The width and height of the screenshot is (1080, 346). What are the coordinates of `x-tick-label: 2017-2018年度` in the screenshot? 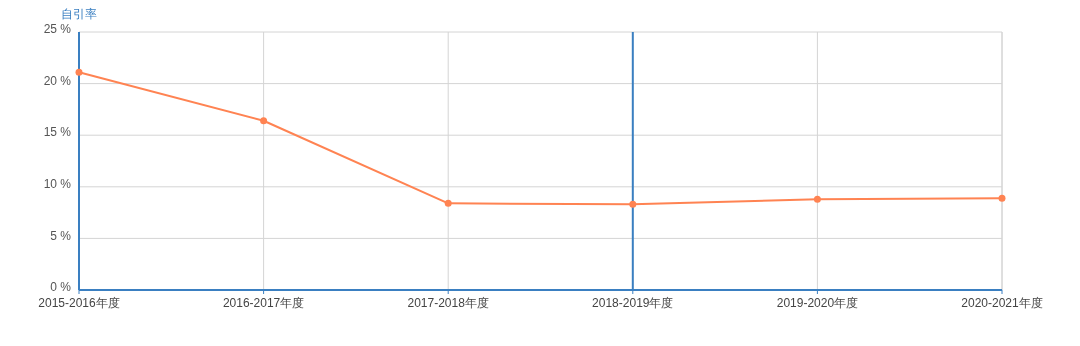 It's located at (448, 303).